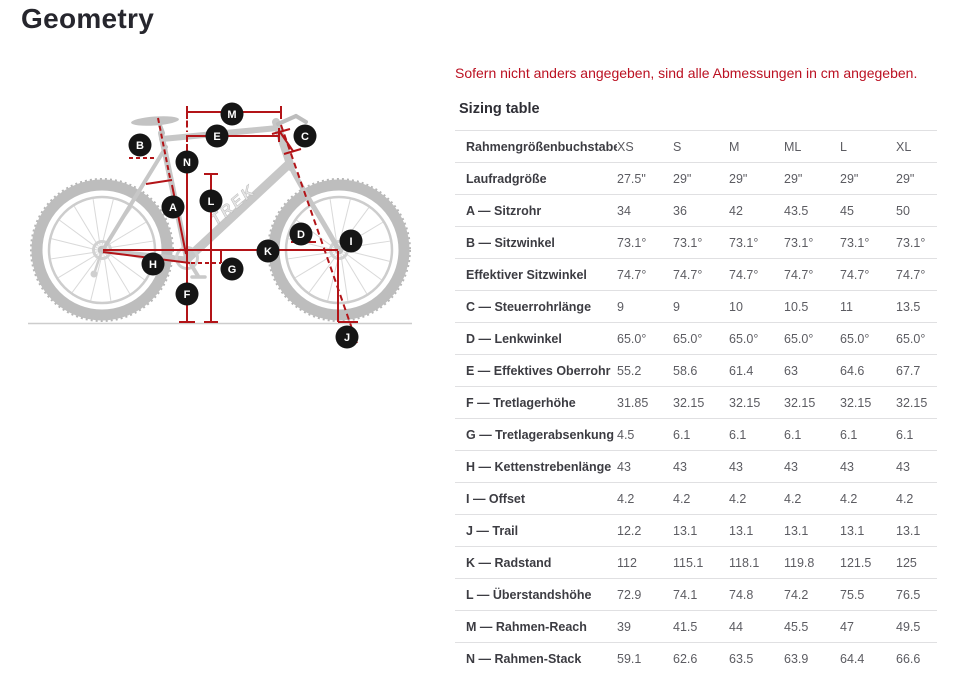 This screenshot has width=963, height=678. I want to click on measure-a-seattube-tick, so click(159, 182).